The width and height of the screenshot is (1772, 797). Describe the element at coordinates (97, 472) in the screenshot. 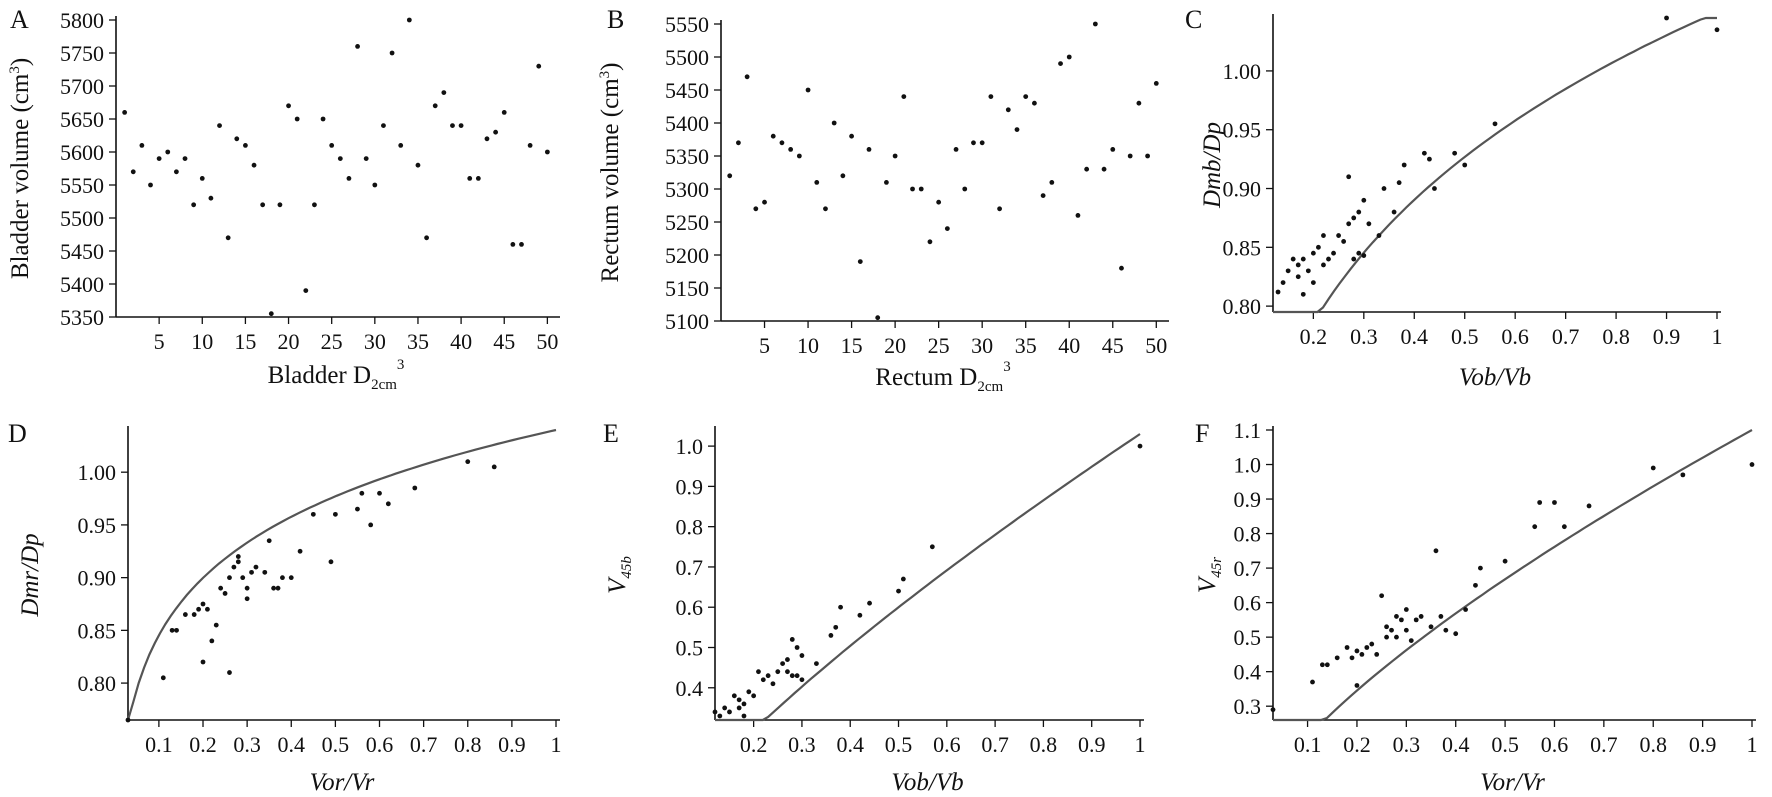

I see `y-tick-label: 1.00` at that location.